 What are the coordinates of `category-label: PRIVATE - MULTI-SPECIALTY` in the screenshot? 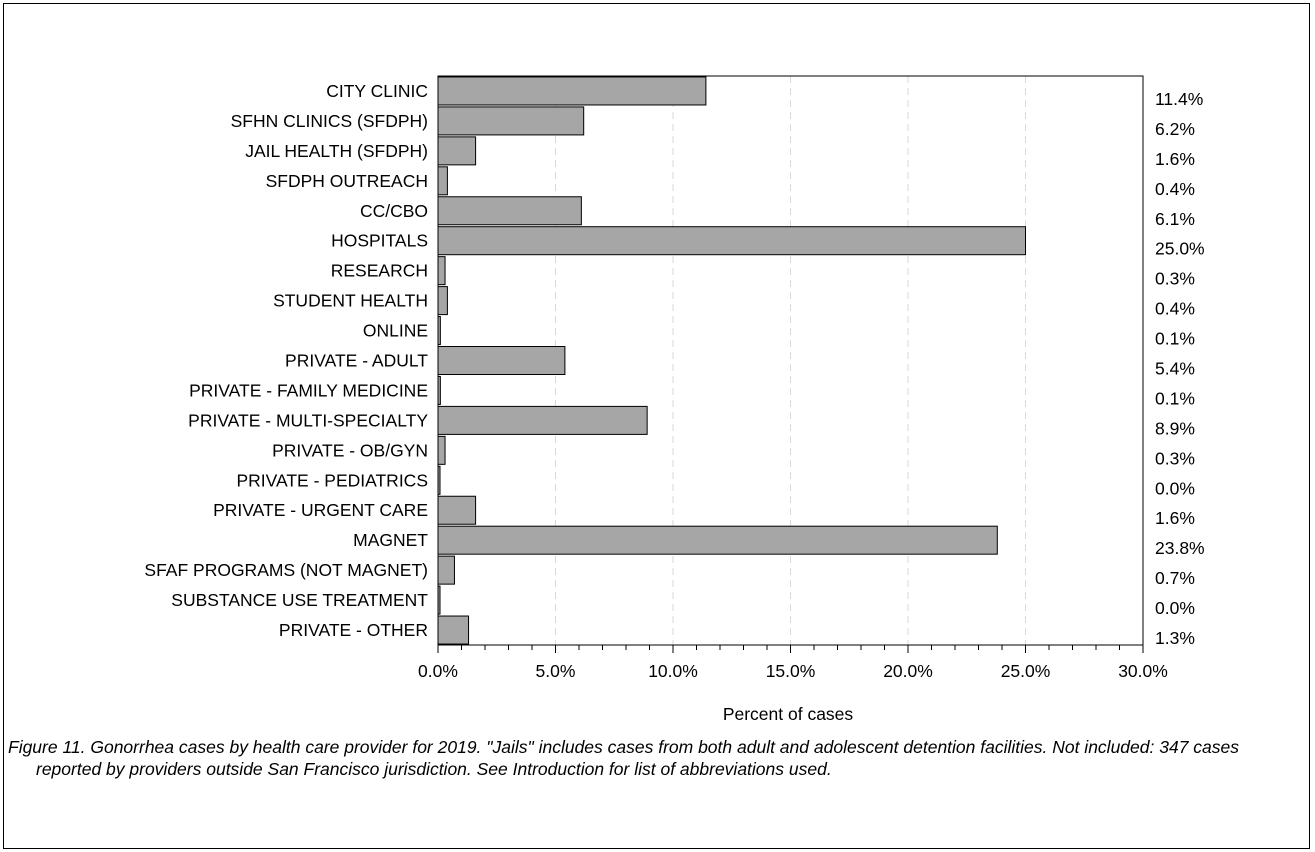 It's located at (308, 420).